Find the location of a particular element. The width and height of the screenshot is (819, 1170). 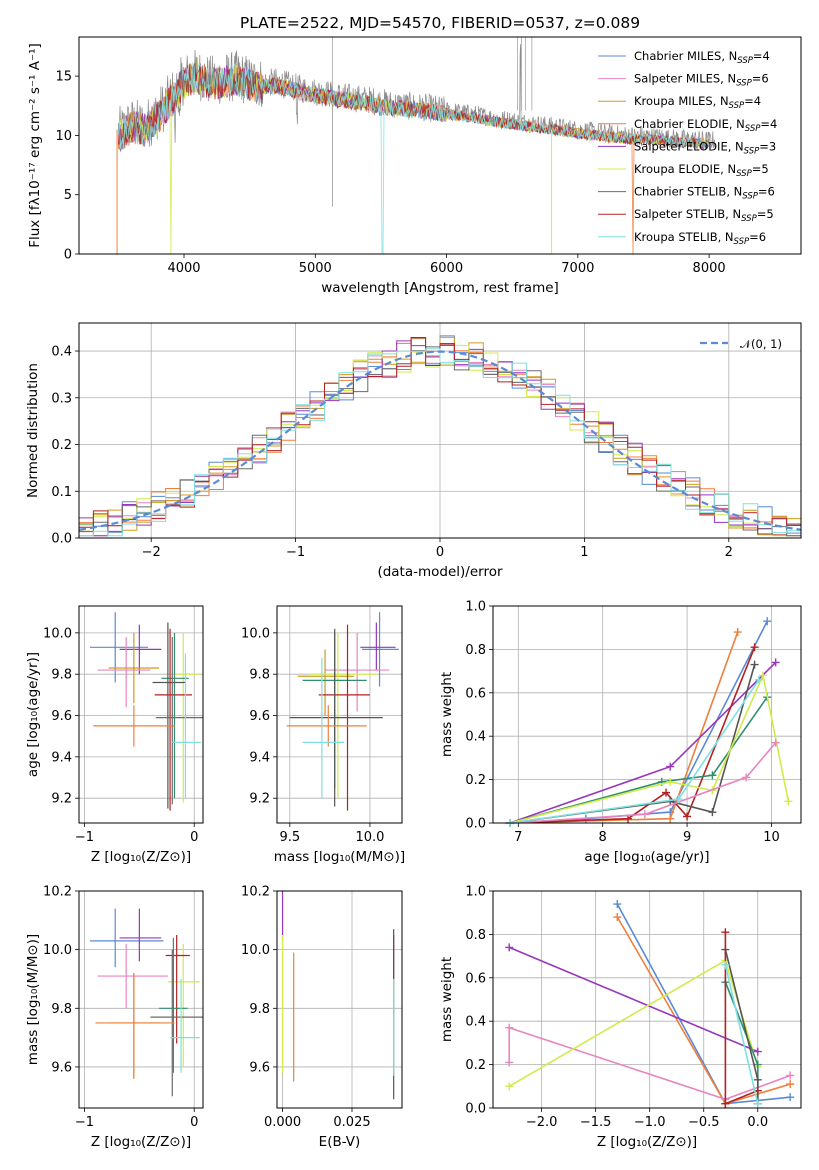

histogram-legend: 𝒩(0, 1) is located at coordinates (741, 344).